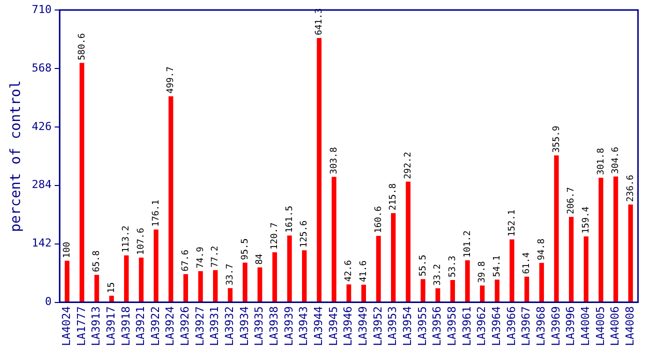 Image resolution: width=650 pixels, height=350 pixels. I want to click on data-label: 499.7, so click(171, 80).